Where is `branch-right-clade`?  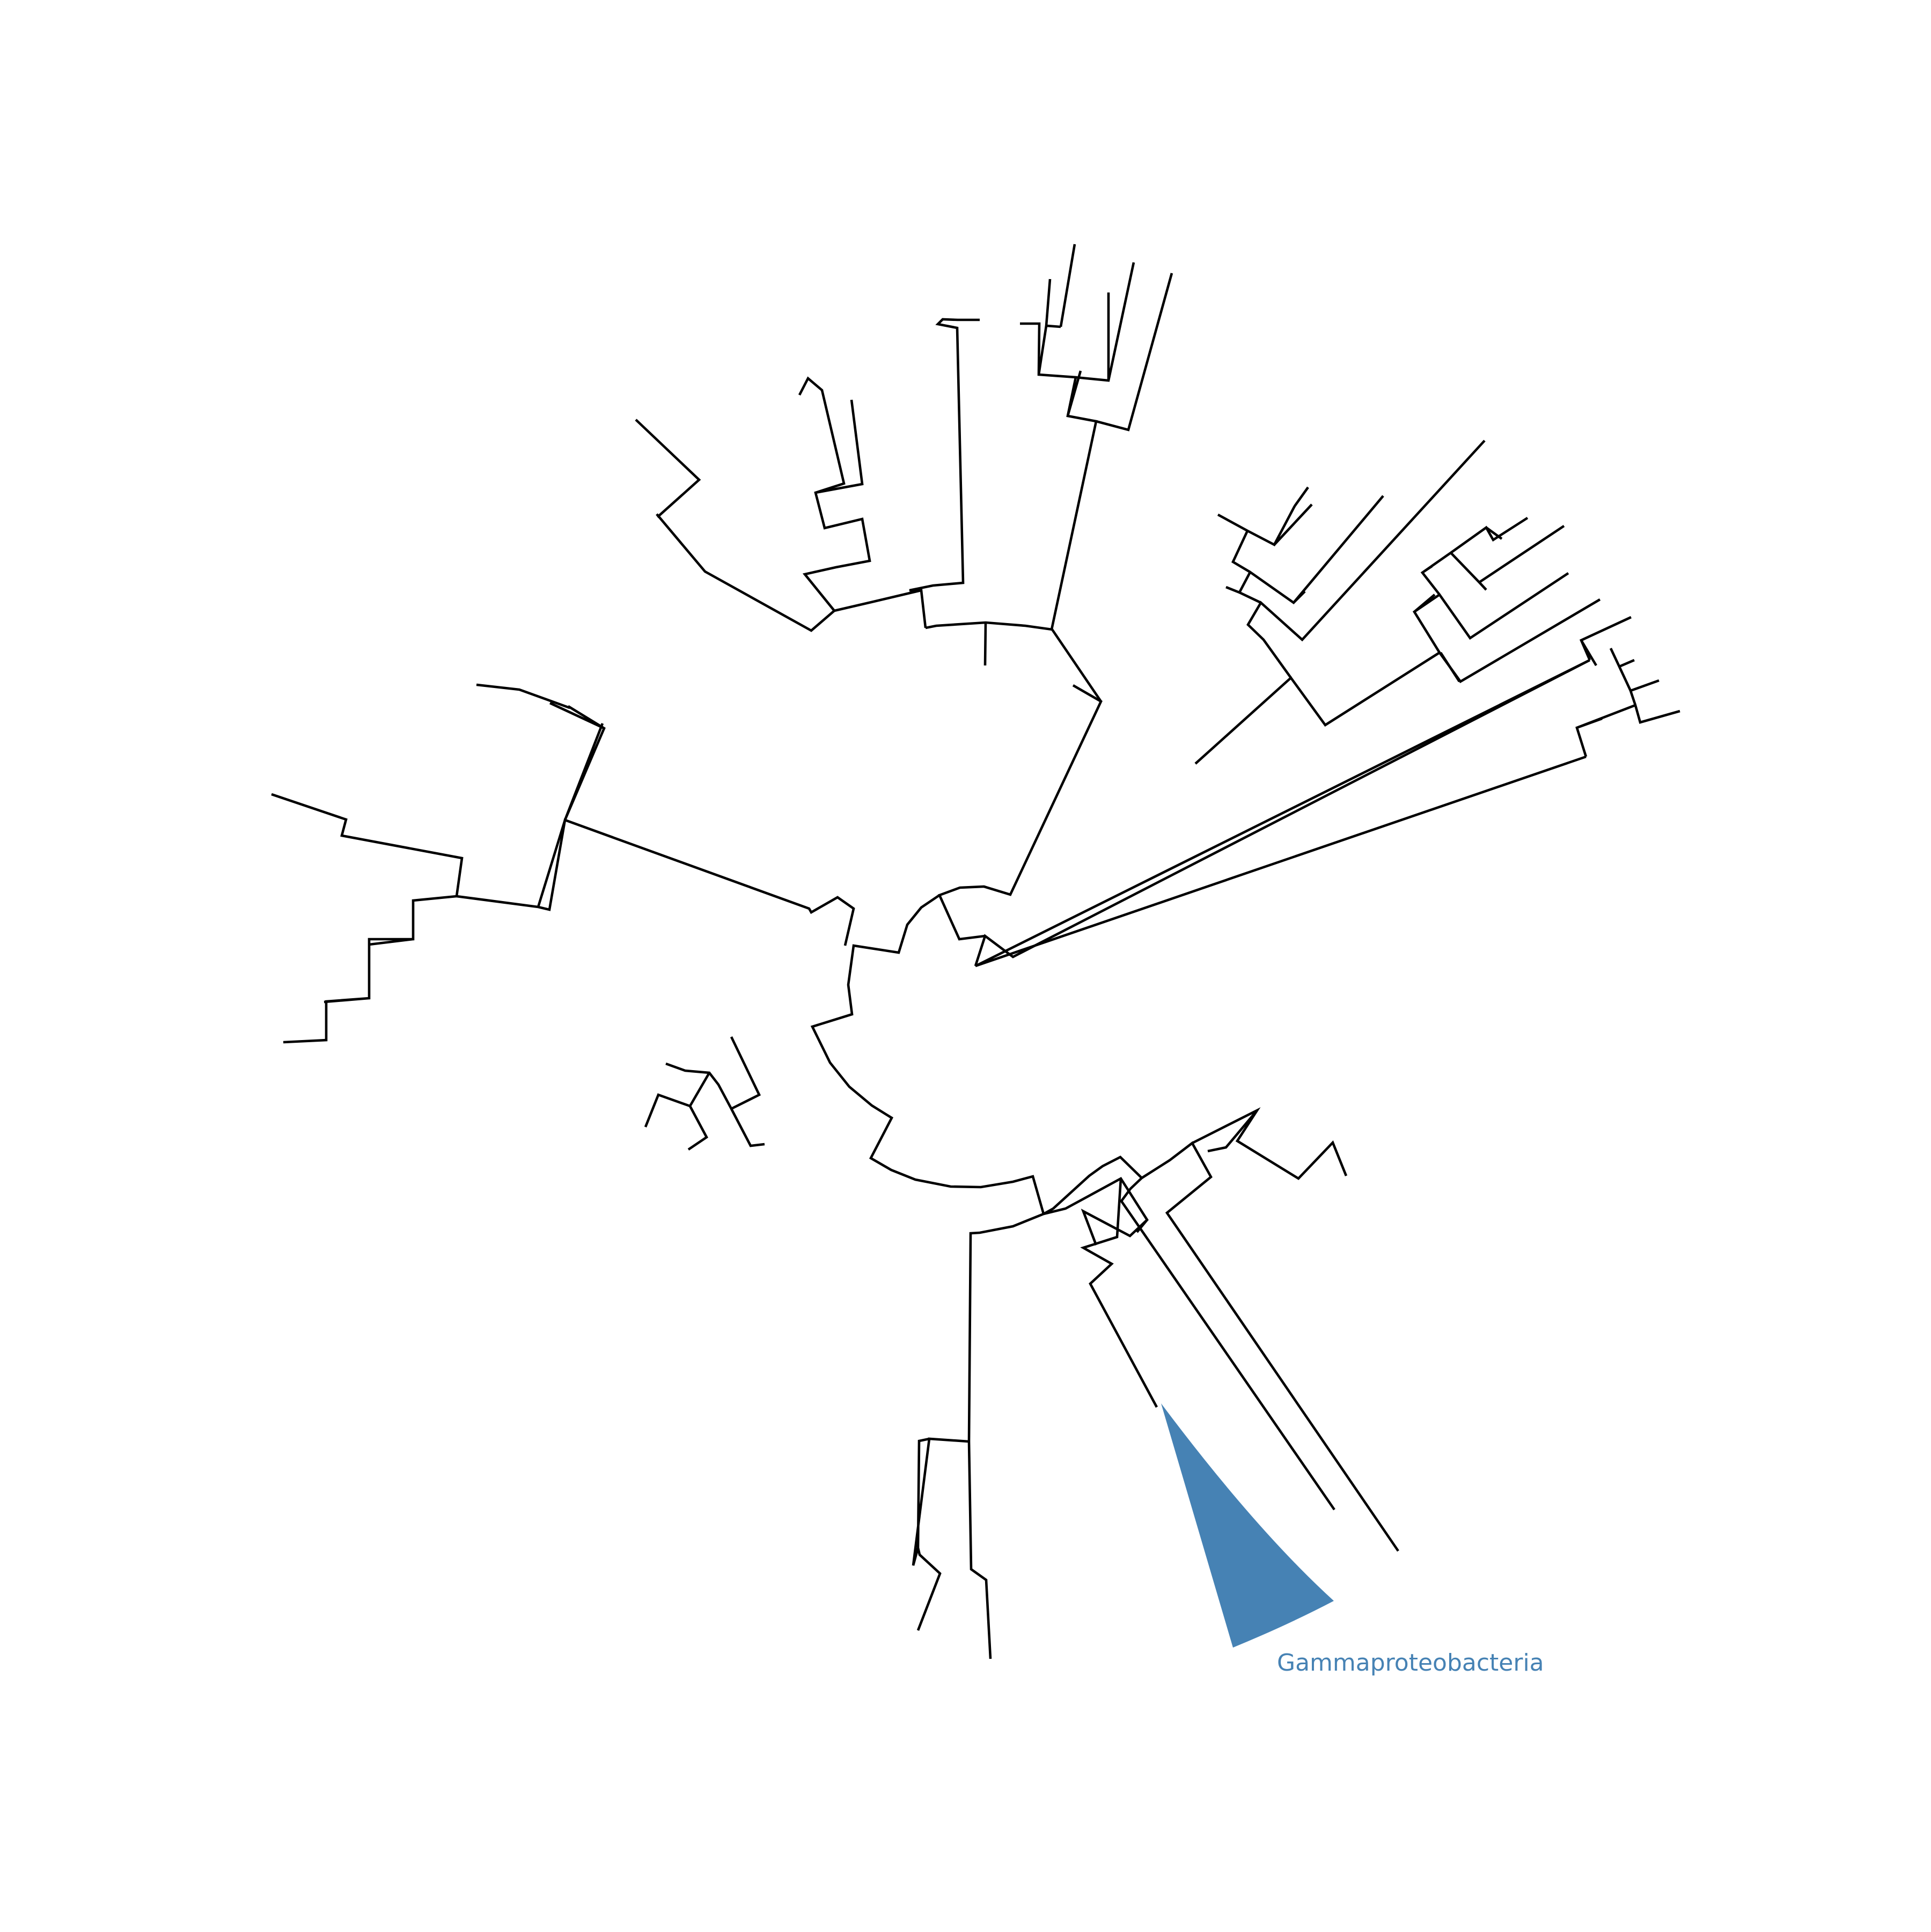 branch-right-clade is located at coordinates (1287, 783).